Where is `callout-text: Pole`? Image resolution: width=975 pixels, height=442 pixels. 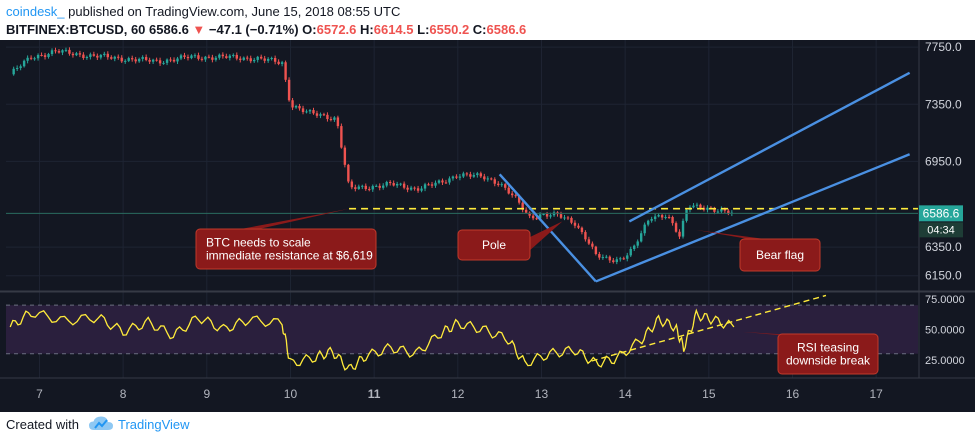
callout-text: Pole is located at coordinates (494, 245).